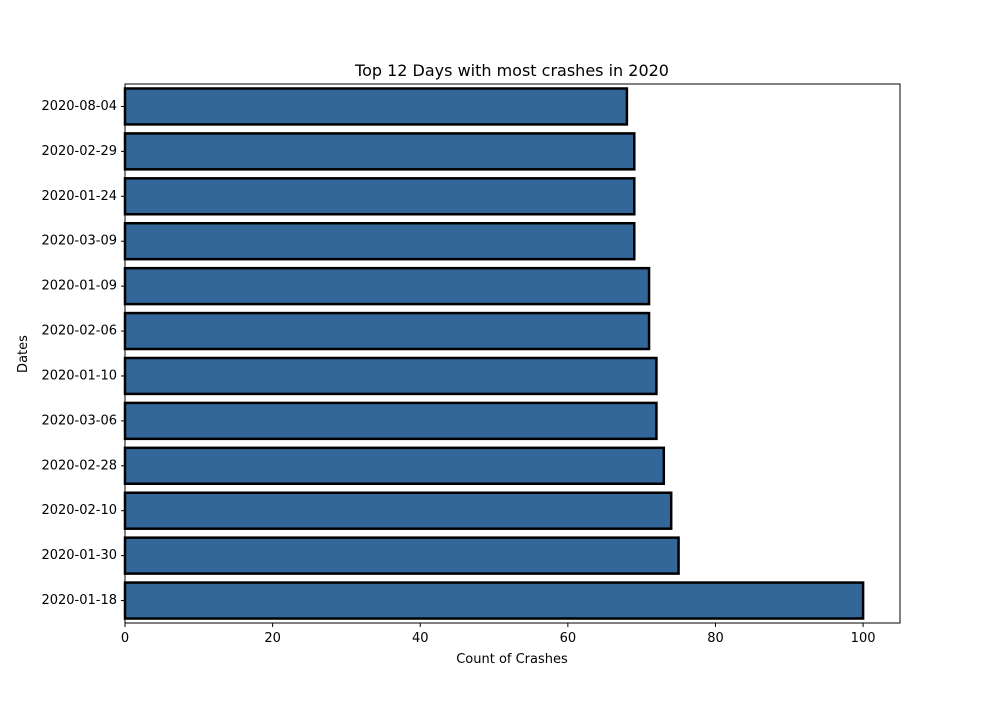  I want to click on y-tick-label: 2020-03-09, so click(79, 241).